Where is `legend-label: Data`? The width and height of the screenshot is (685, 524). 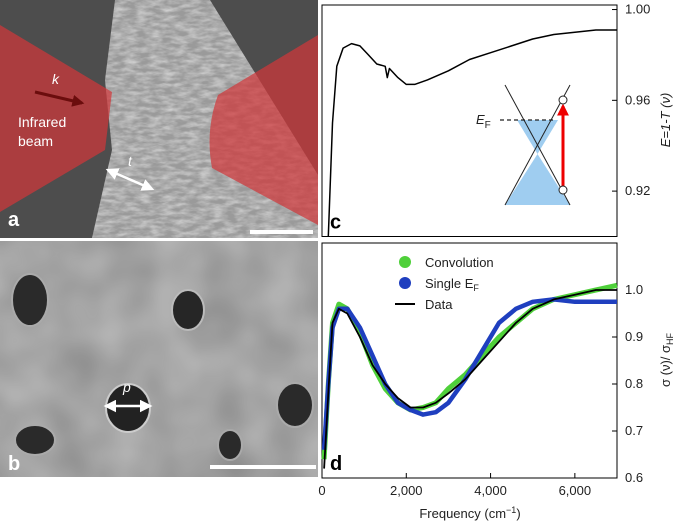
legend-label: Data is located at coordinates (439, 304).